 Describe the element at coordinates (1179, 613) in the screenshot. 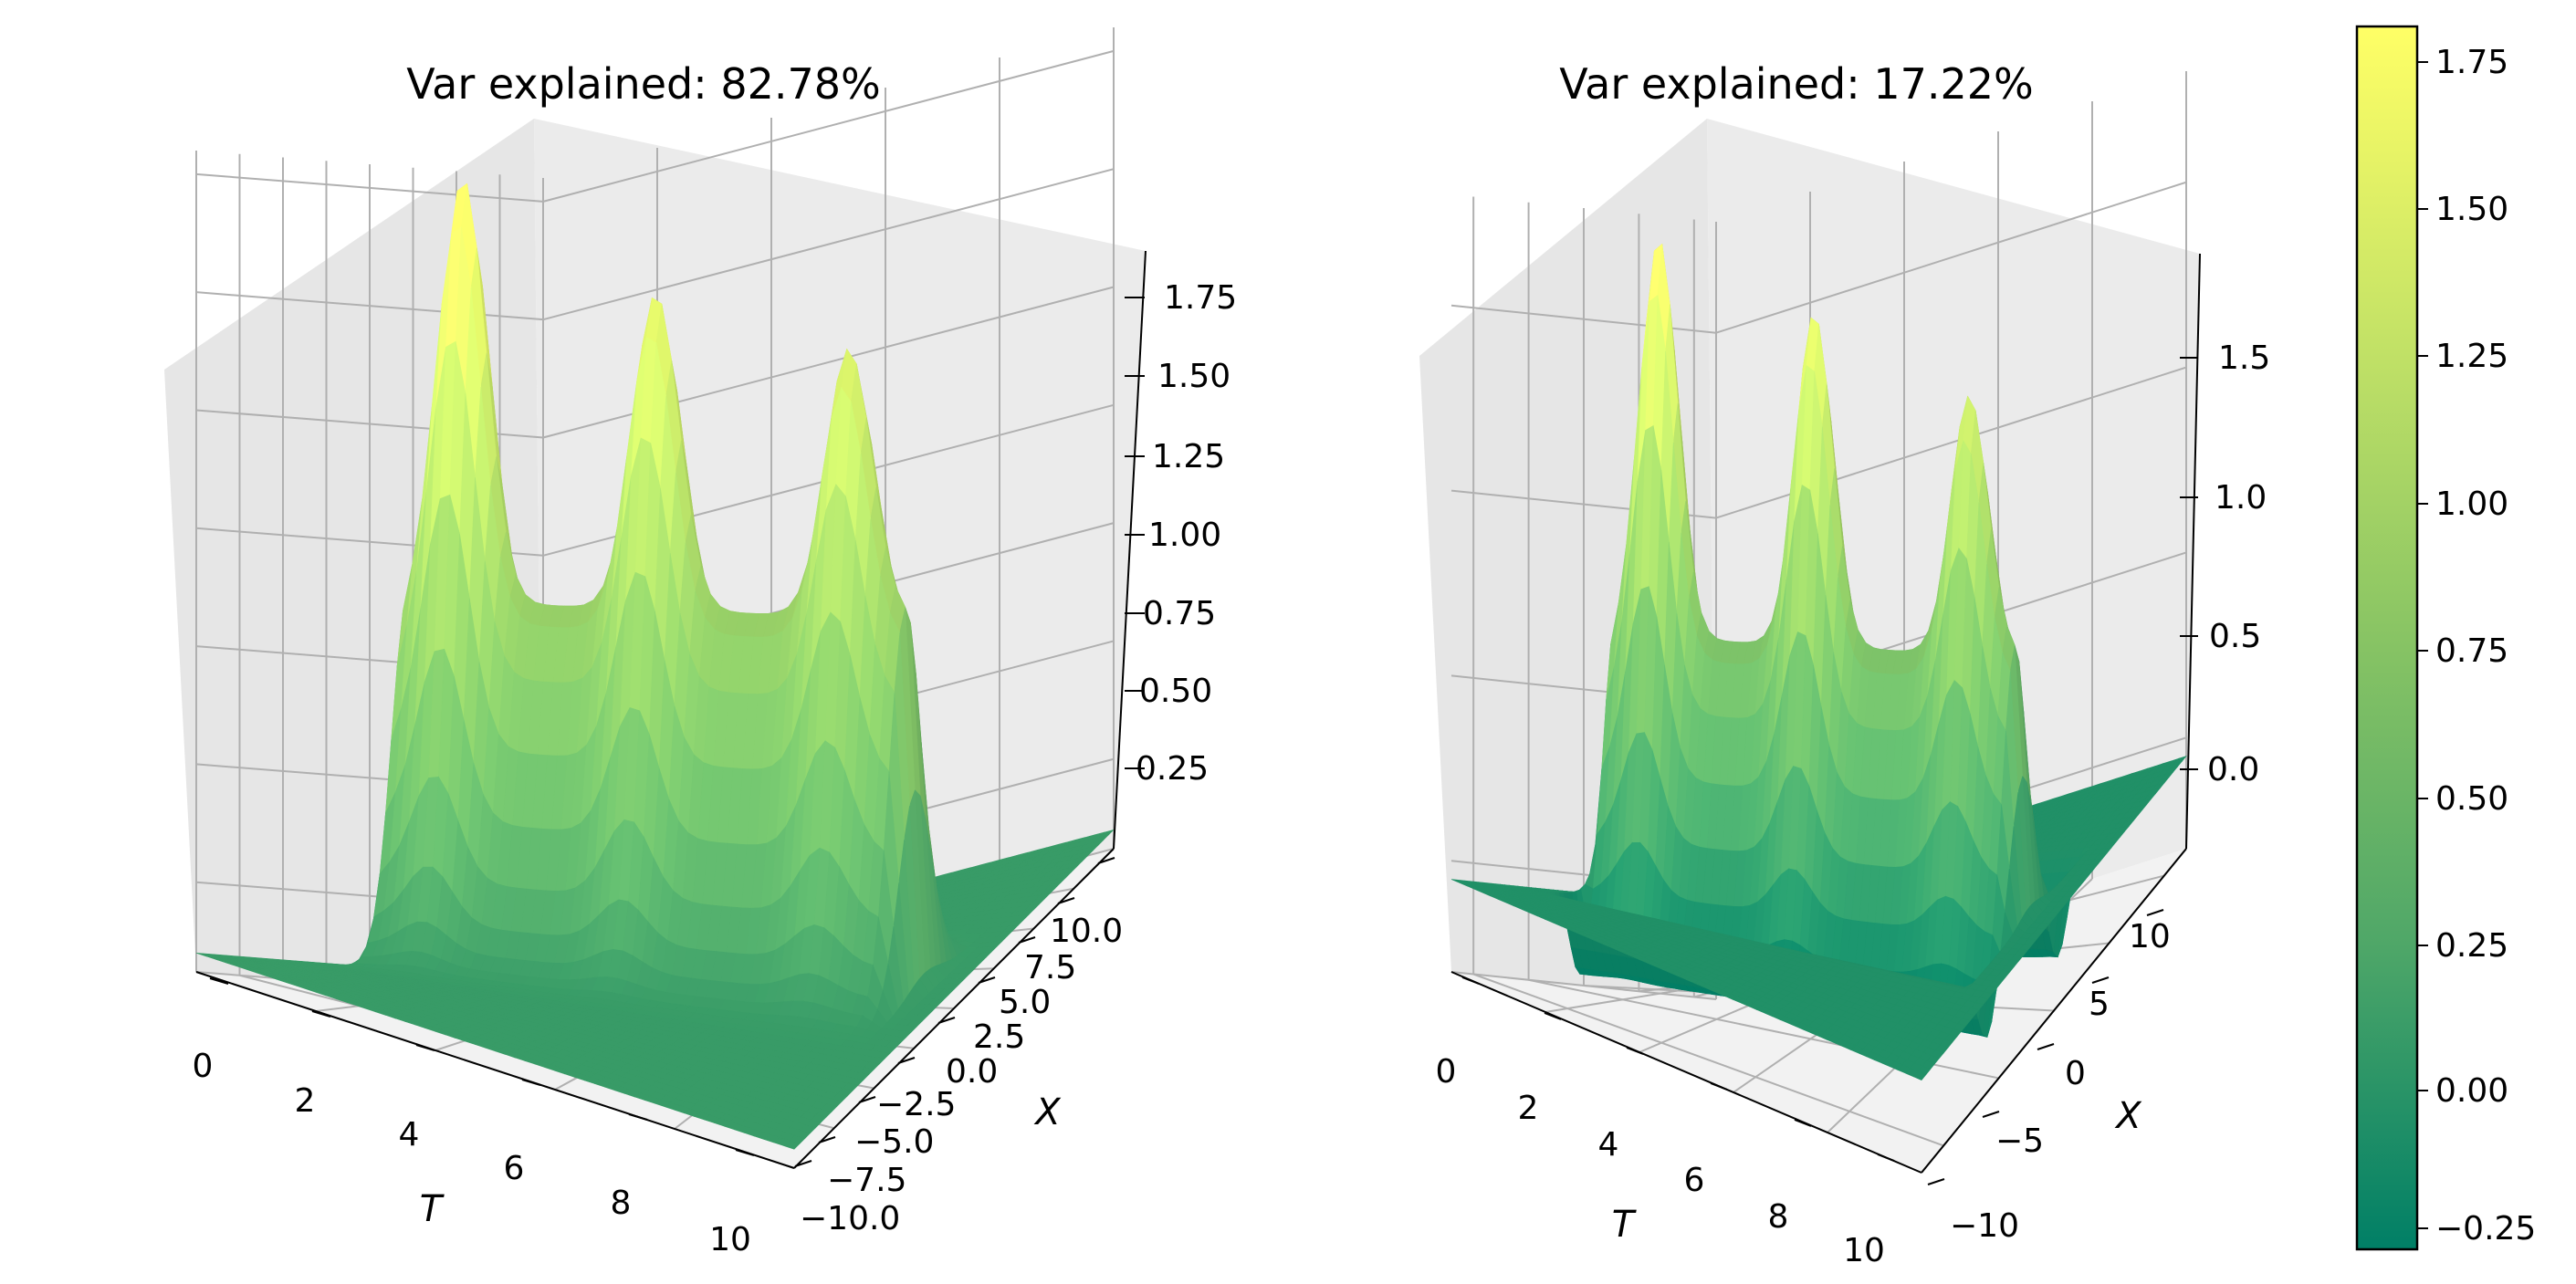

I see `left-z-tick-label: 0.75` at that location.